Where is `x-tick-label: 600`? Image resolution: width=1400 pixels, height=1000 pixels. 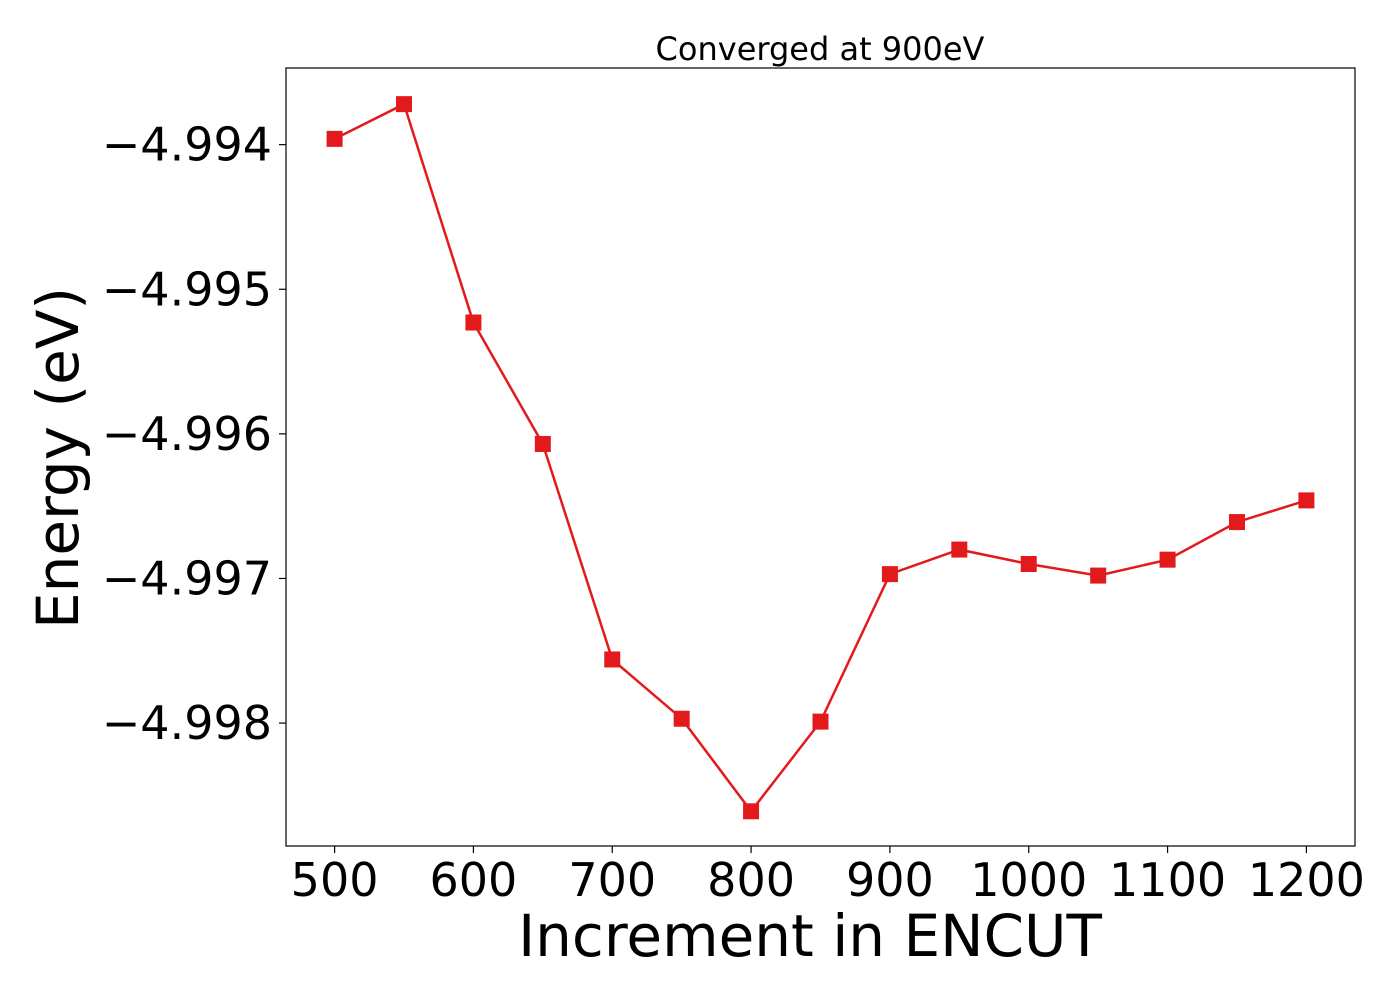
x-tick-label: 600 is located at coordinates (474, 880).